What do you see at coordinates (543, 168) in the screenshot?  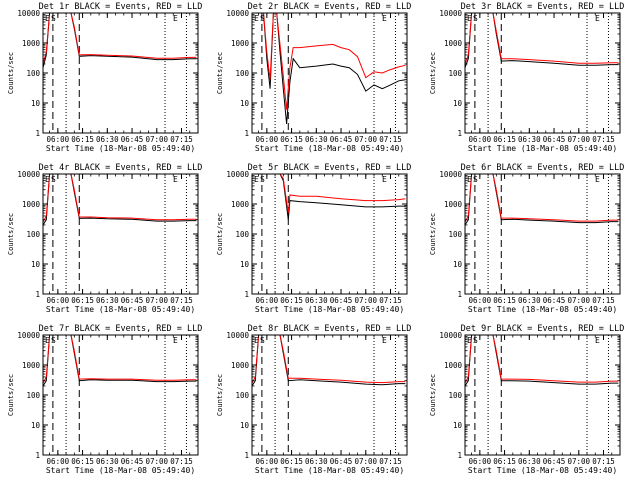 I see `chart-title: Det 6r BLACK = Events, RED = LLD` at bounding box center [543, 168].